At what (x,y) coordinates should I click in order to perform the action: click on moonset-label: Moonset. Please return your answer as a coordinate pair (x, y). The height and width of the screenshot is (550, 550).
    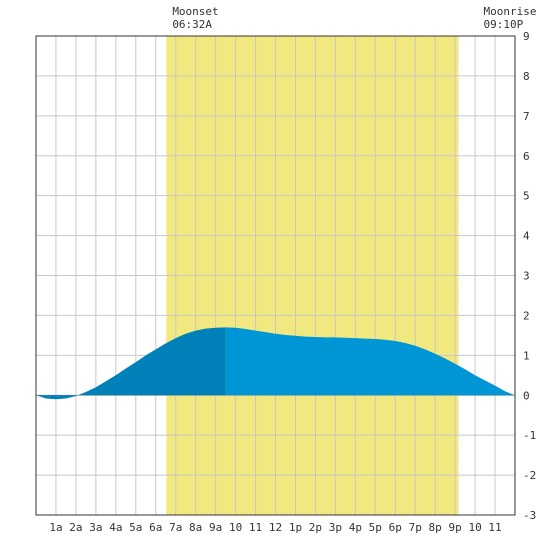
    Looking at the image, I should click on (195, 11).